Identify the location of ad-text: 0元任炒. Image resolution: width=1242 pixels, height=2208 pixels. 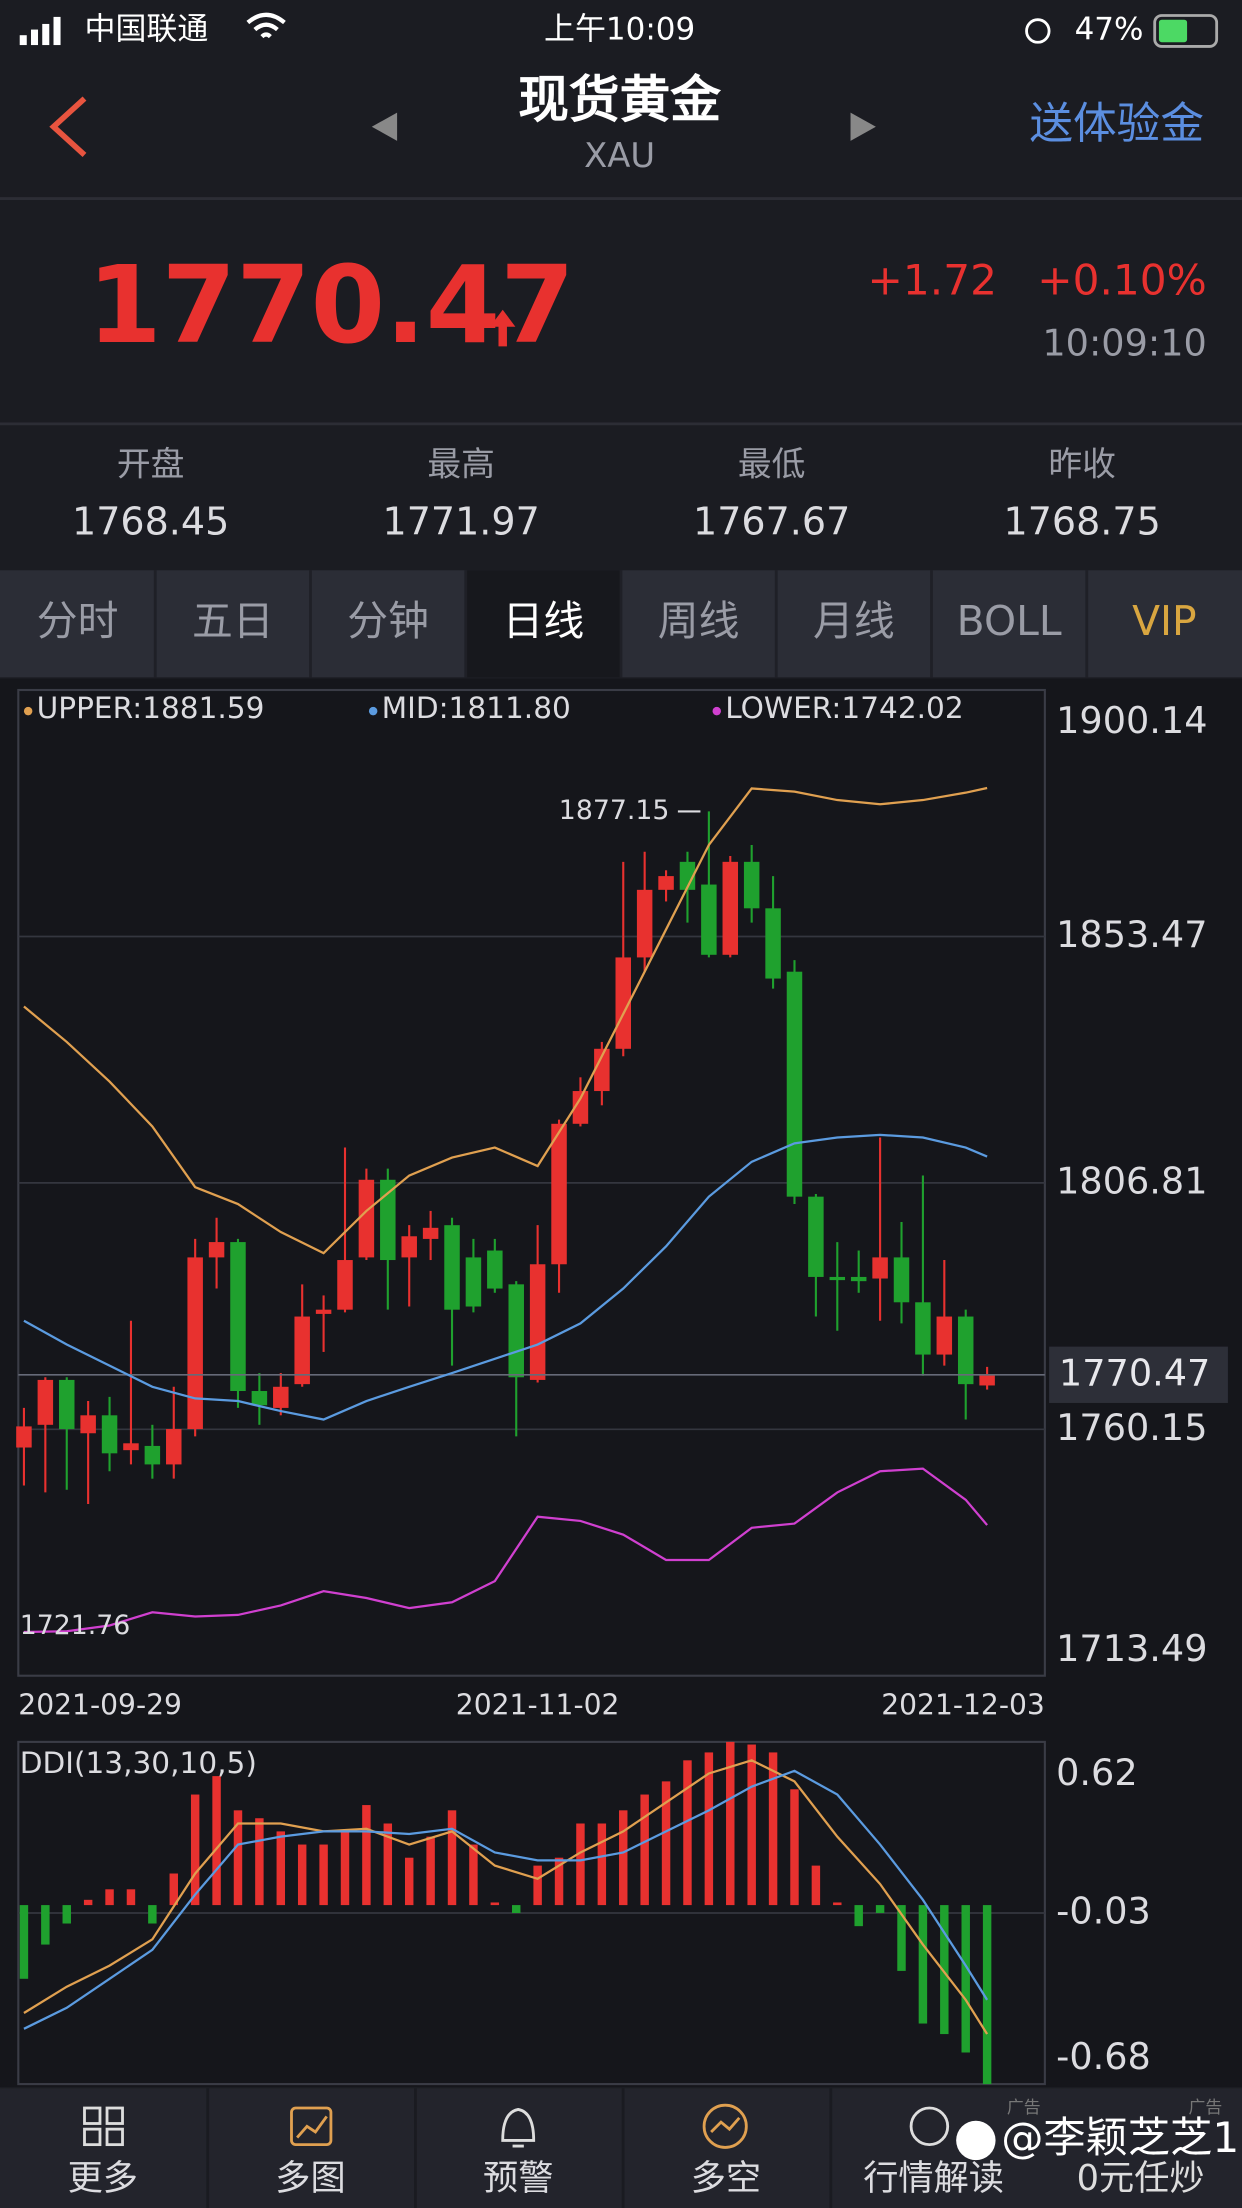
(1141, 2178).